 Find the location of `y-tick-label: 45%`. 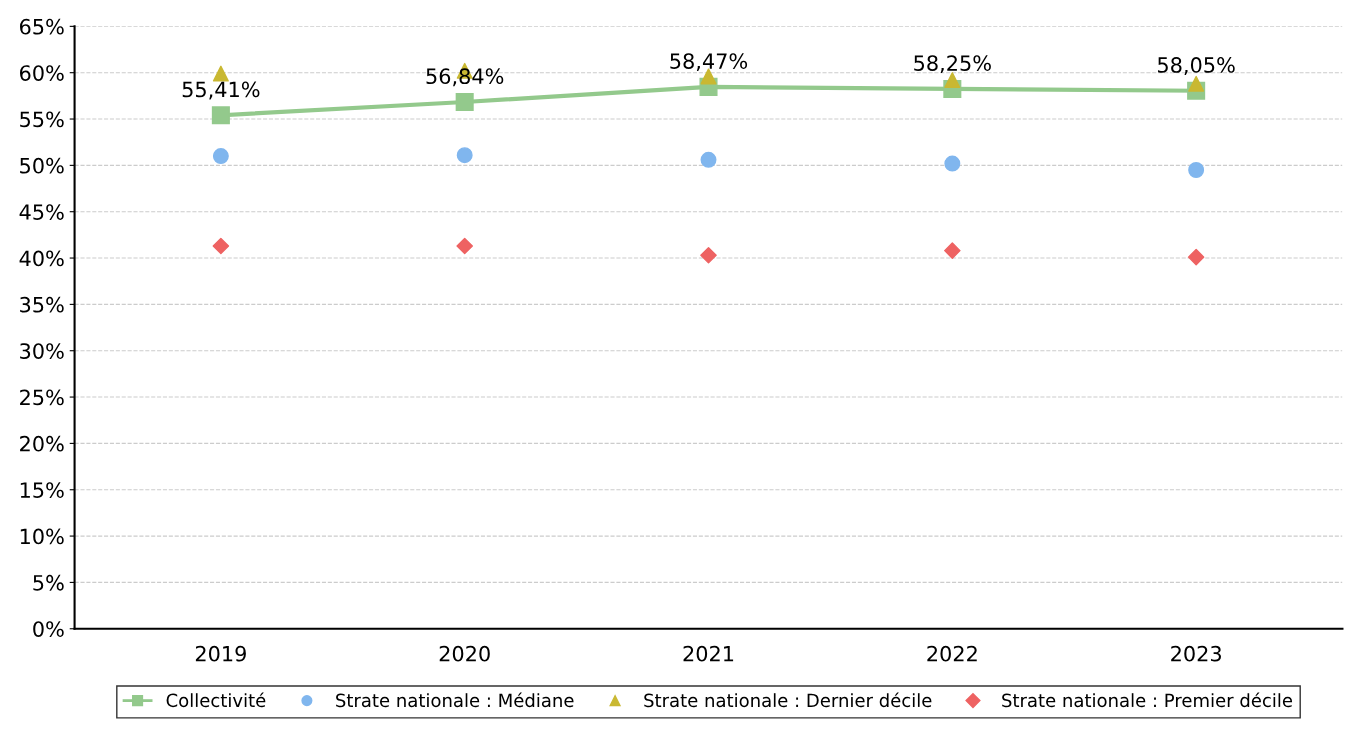

y-tick-label: 45% is located at coordinates (41, 212).